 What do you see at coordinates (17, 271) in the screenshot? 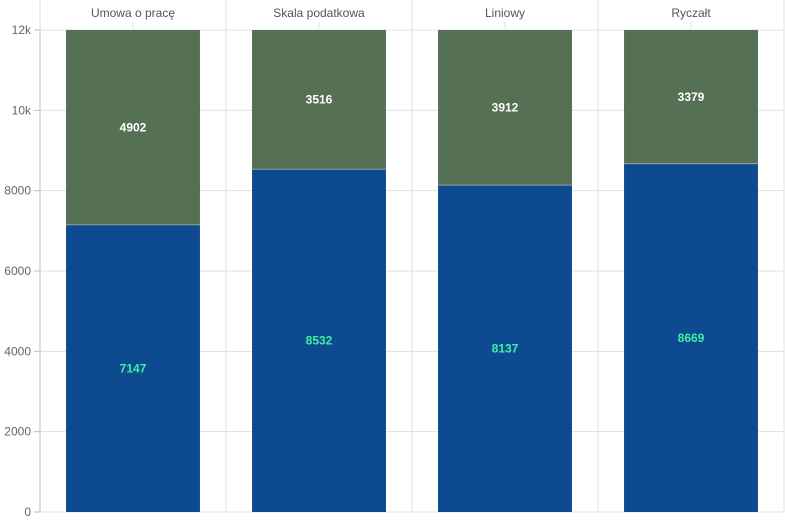
I see `y-tick-label: 6000` at bounding box center [17, 271].